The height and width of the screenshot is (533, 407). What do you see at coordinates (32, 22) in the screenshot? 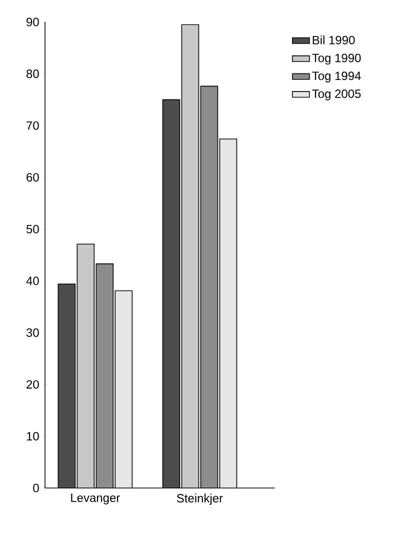
I see `y-tick-label: 90` at bounding box center [32, 22].